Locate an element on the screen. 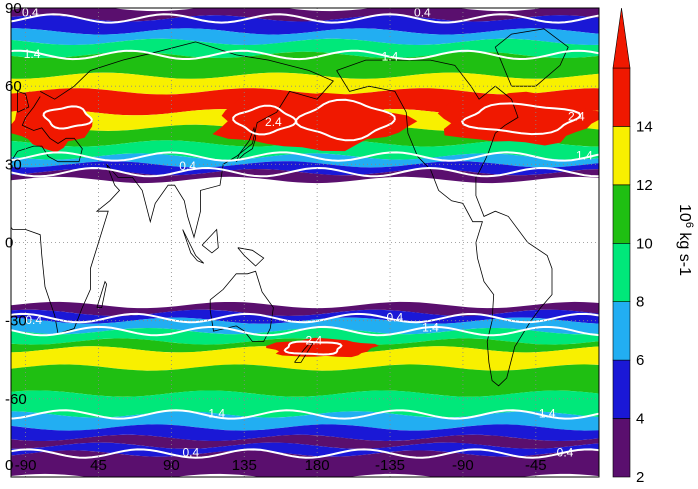  x-tick-label: 135 is located at coordinates (244, 465).